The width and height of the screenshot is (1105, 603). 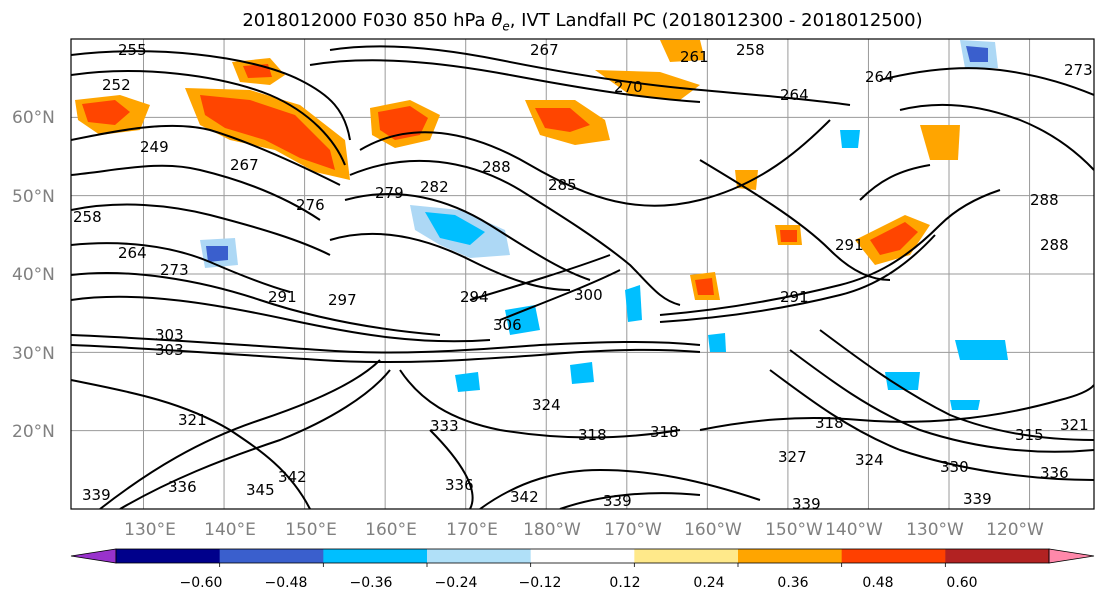 What do you see at coordinates (389, 193) in the screenshot?
I see `contour-label: 279` at bounding box center [389, 193].